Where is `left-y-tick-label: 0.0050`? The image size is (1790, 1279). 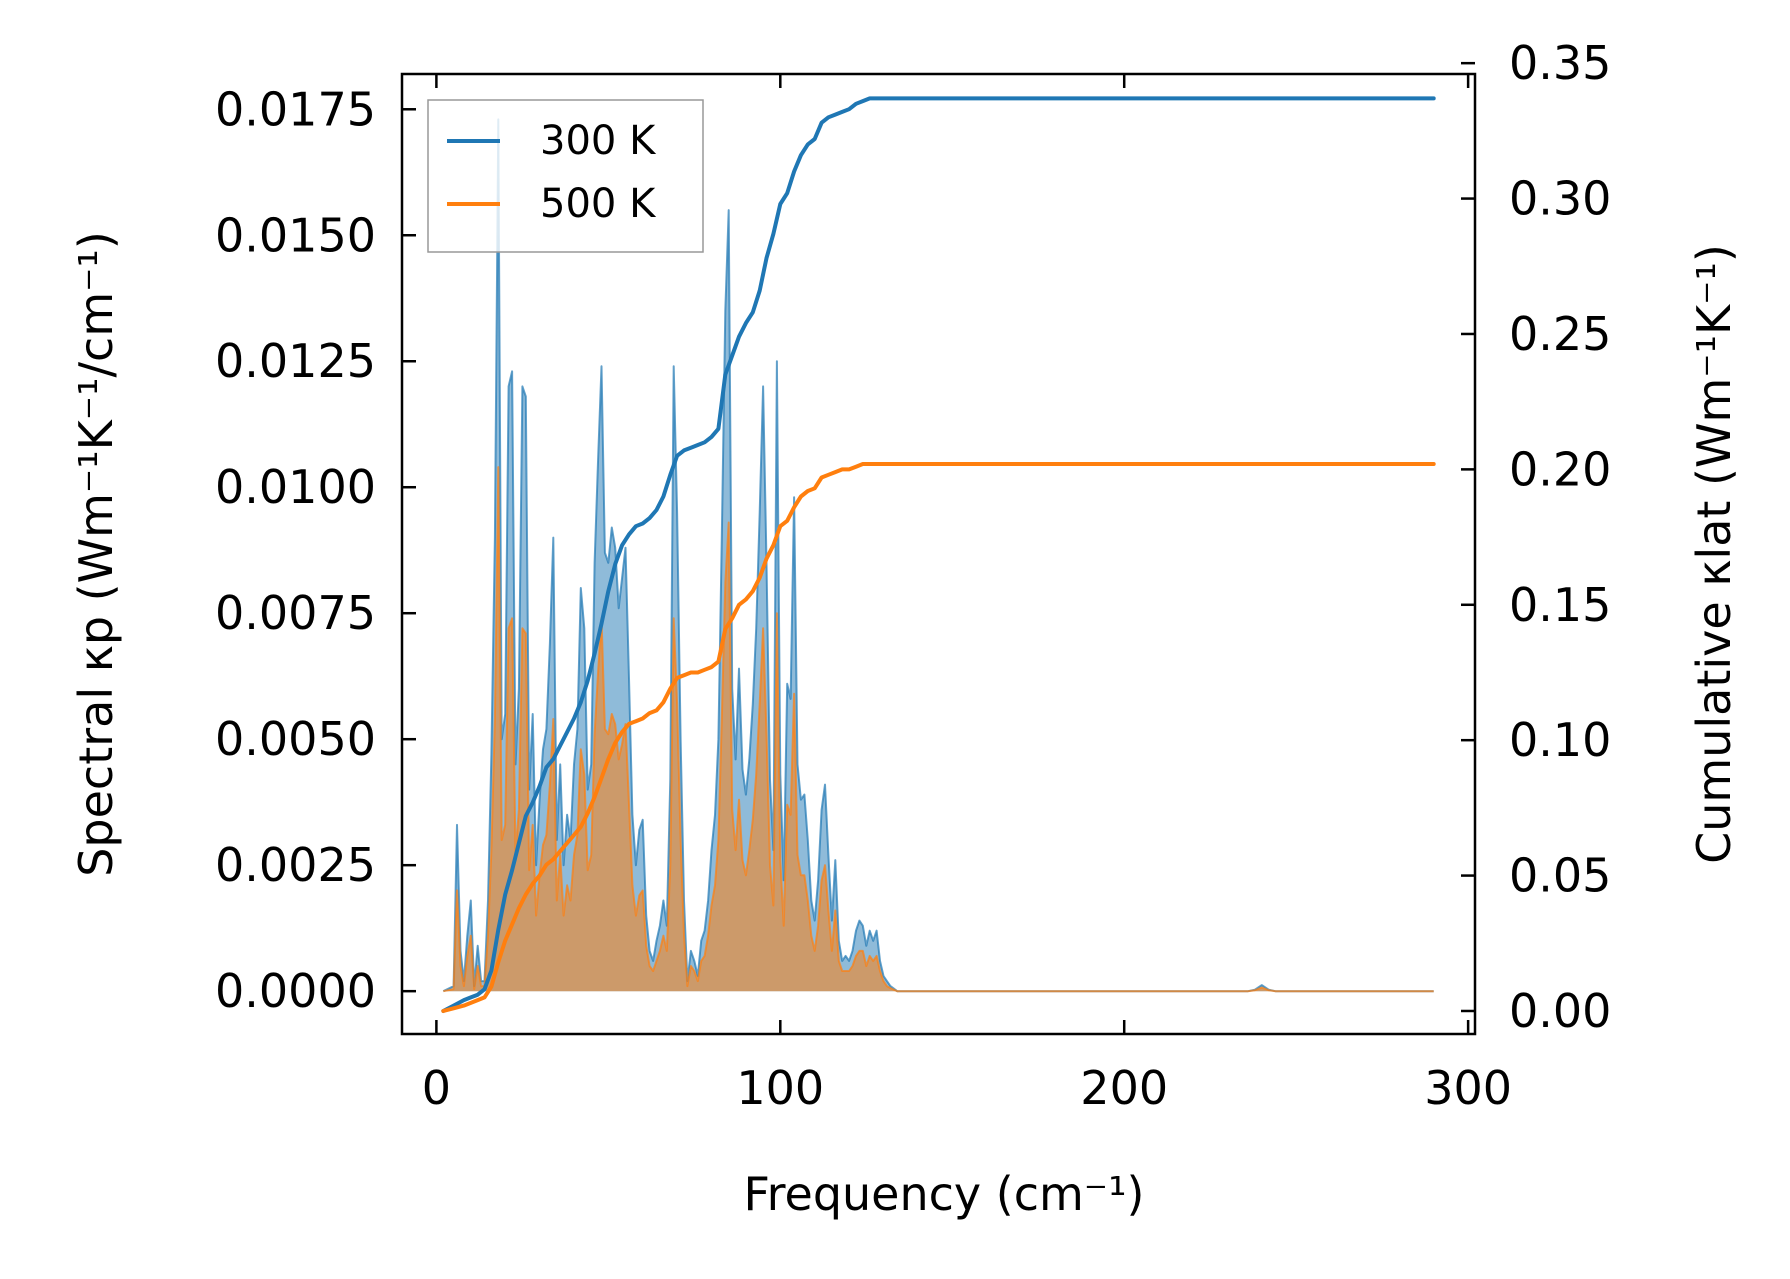 left-y-tick-label: 0.0050 is located at coordinates (295, 739).